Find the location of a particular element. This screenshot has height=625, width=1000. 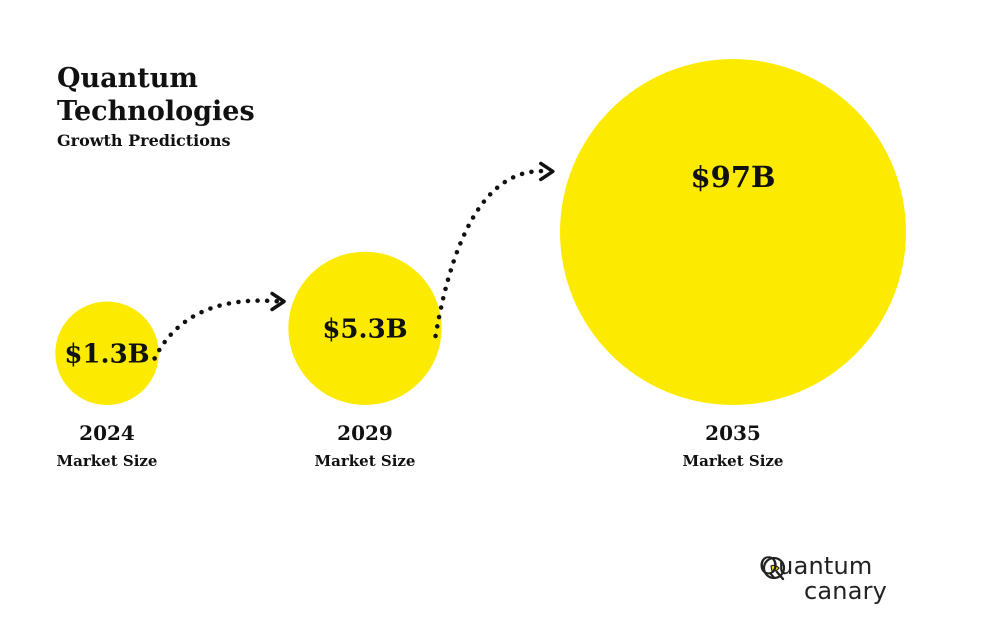

year-label-2035: 2035 is located at coordinates (733, 433).